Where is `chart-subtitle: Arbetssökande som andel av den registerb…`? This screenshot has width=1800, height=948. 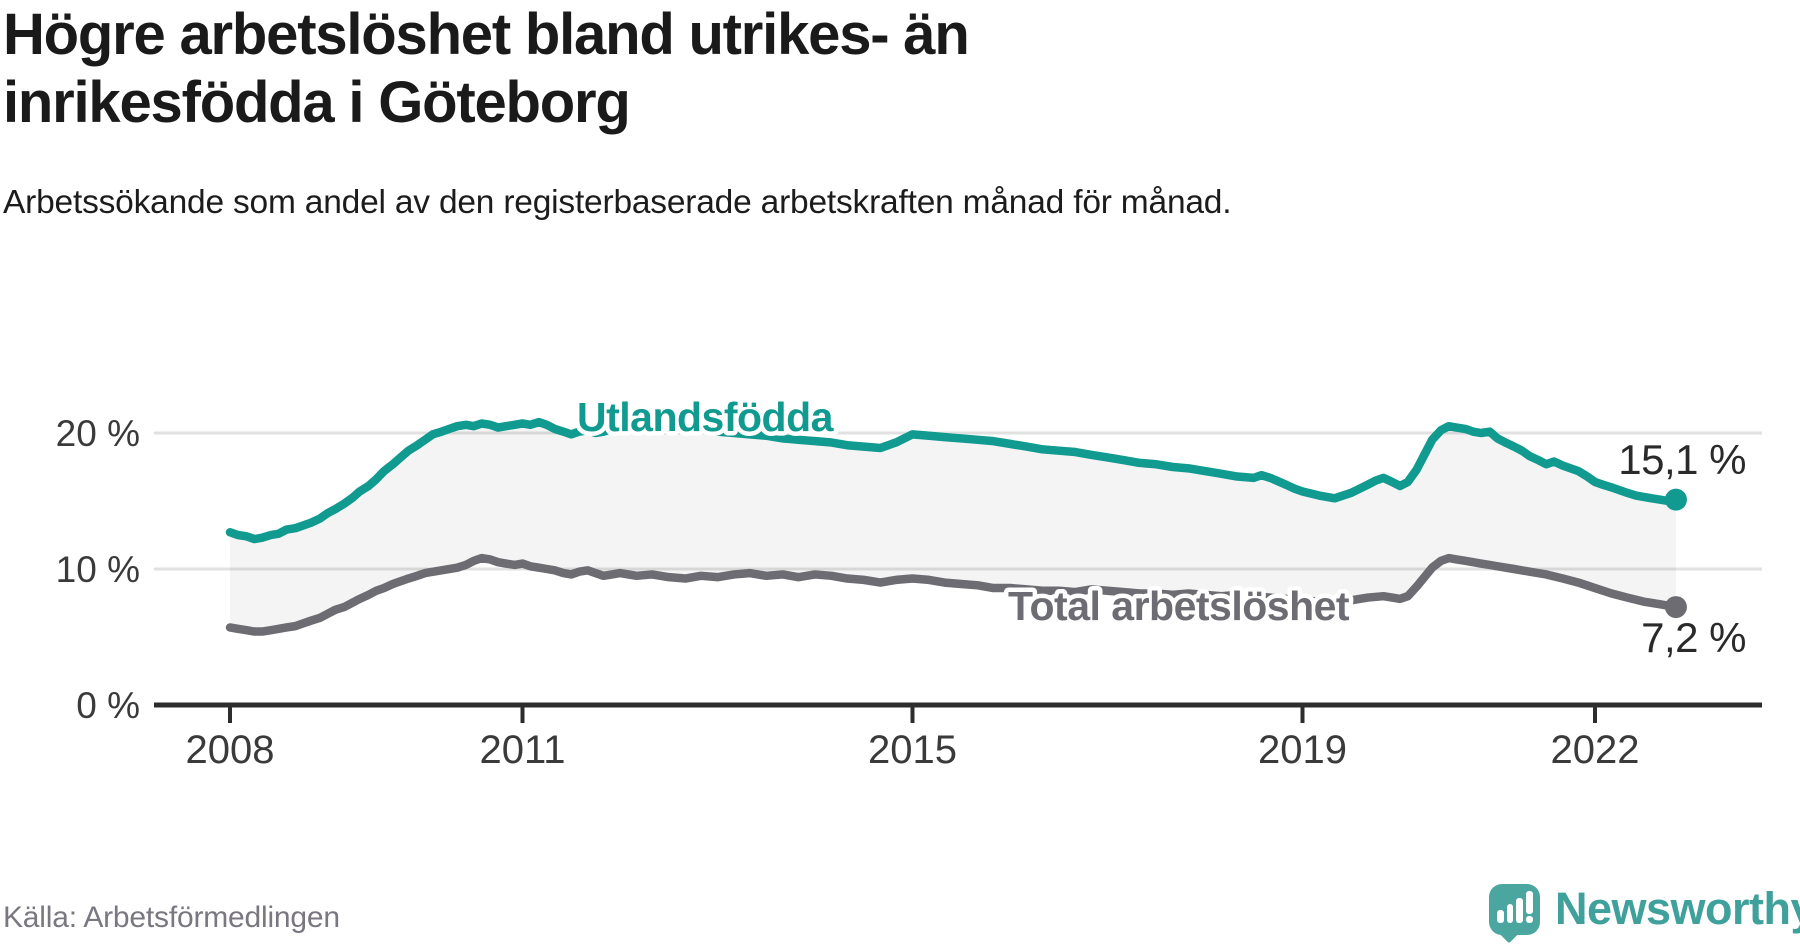
chart-subtitle: Arbetssökande som andel av den registerb… is located at coordinates (617, 202).